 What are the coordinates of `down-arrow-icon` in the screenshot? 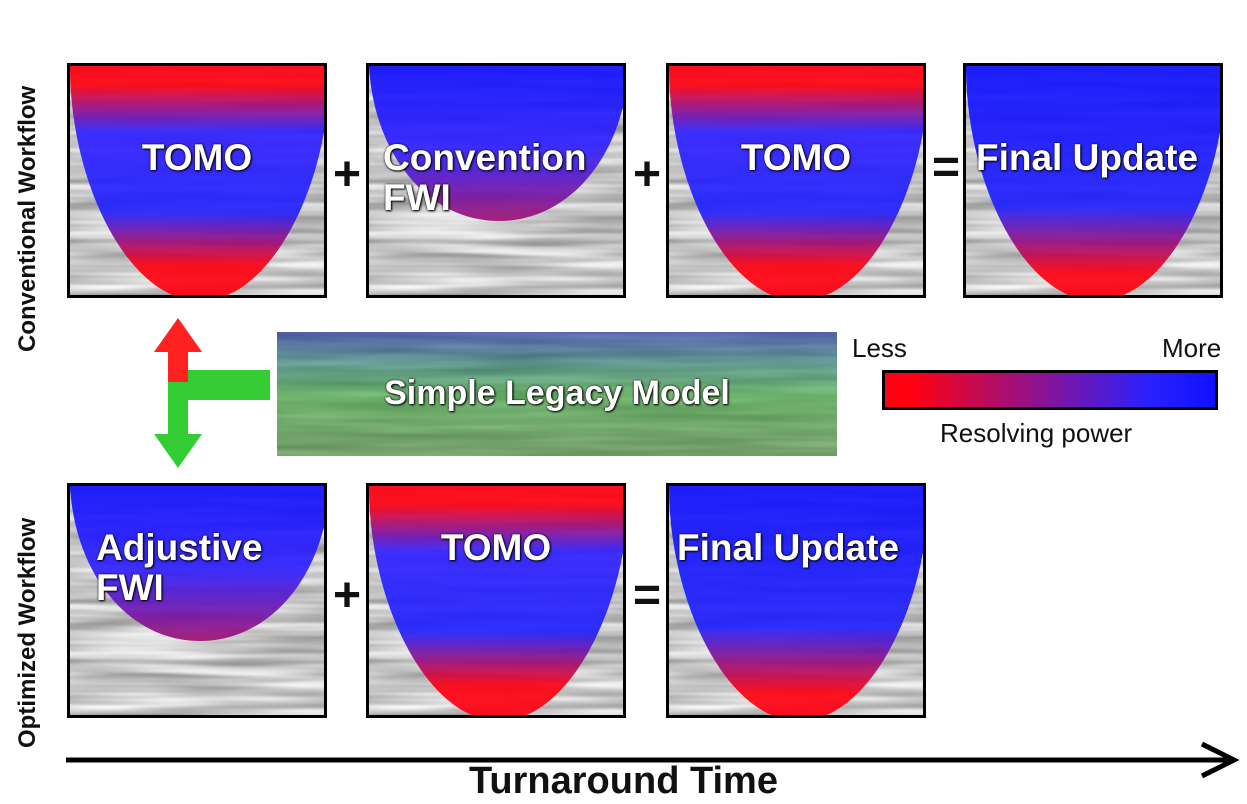 It's located at (212, 419).